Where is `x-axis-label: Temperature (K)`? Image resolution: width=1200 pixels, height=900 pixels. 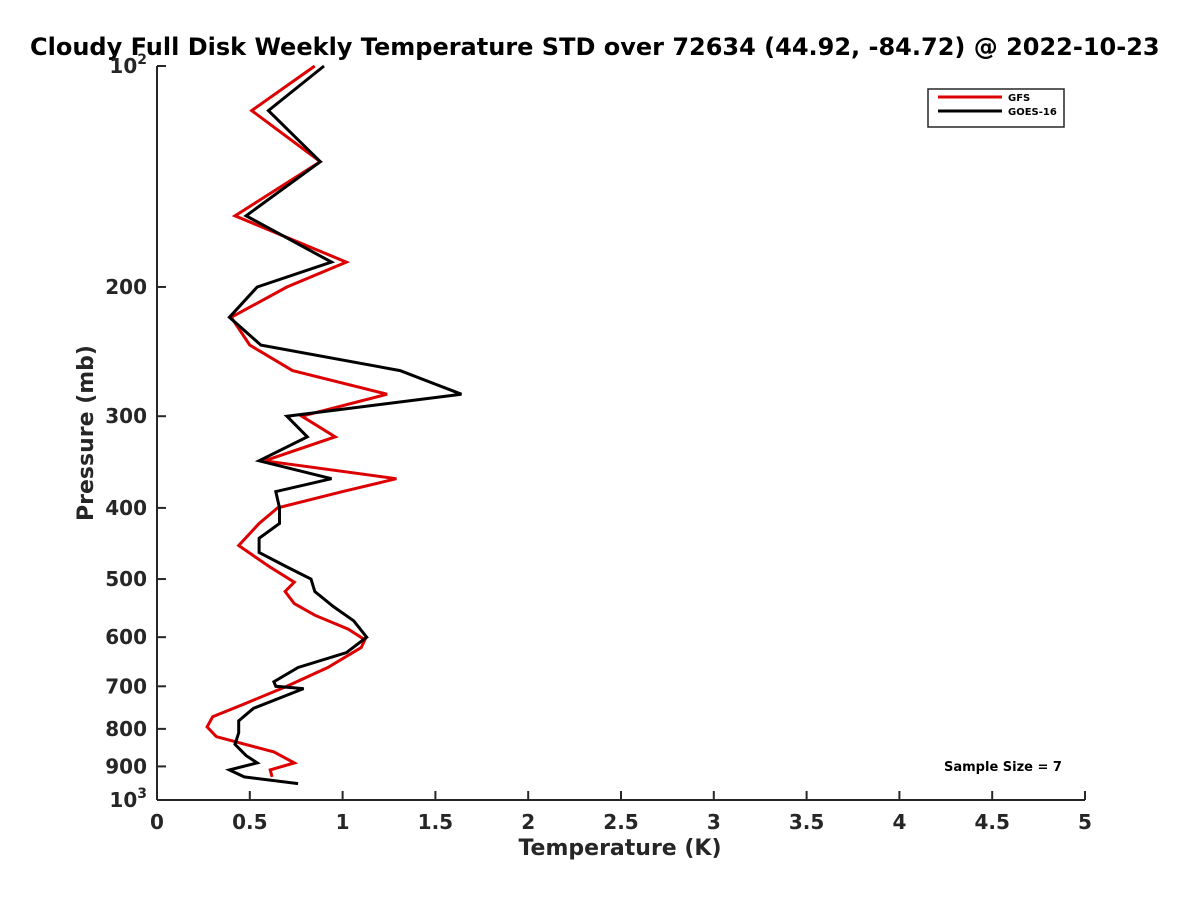
x-axis-label: Temperature (K) is located at coordinates (619, 848).